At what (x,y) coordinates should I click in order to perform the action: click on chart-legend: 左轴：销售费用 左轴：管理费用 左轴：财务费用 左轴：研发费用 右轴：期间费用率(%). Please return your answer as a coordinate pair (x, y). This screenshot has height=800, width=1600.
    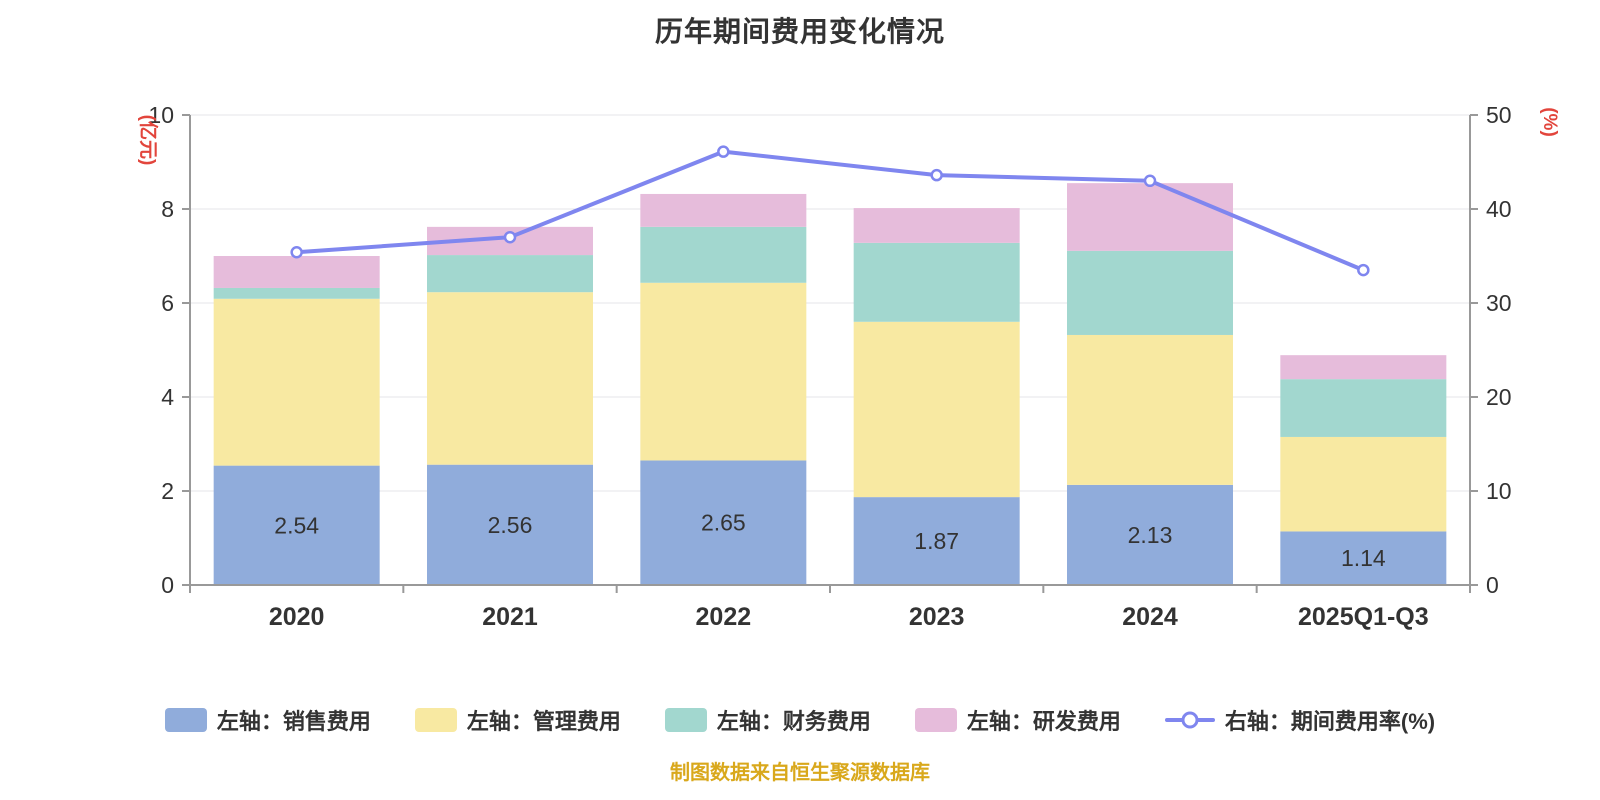
    Looking at the image, I should click on (800, 720).